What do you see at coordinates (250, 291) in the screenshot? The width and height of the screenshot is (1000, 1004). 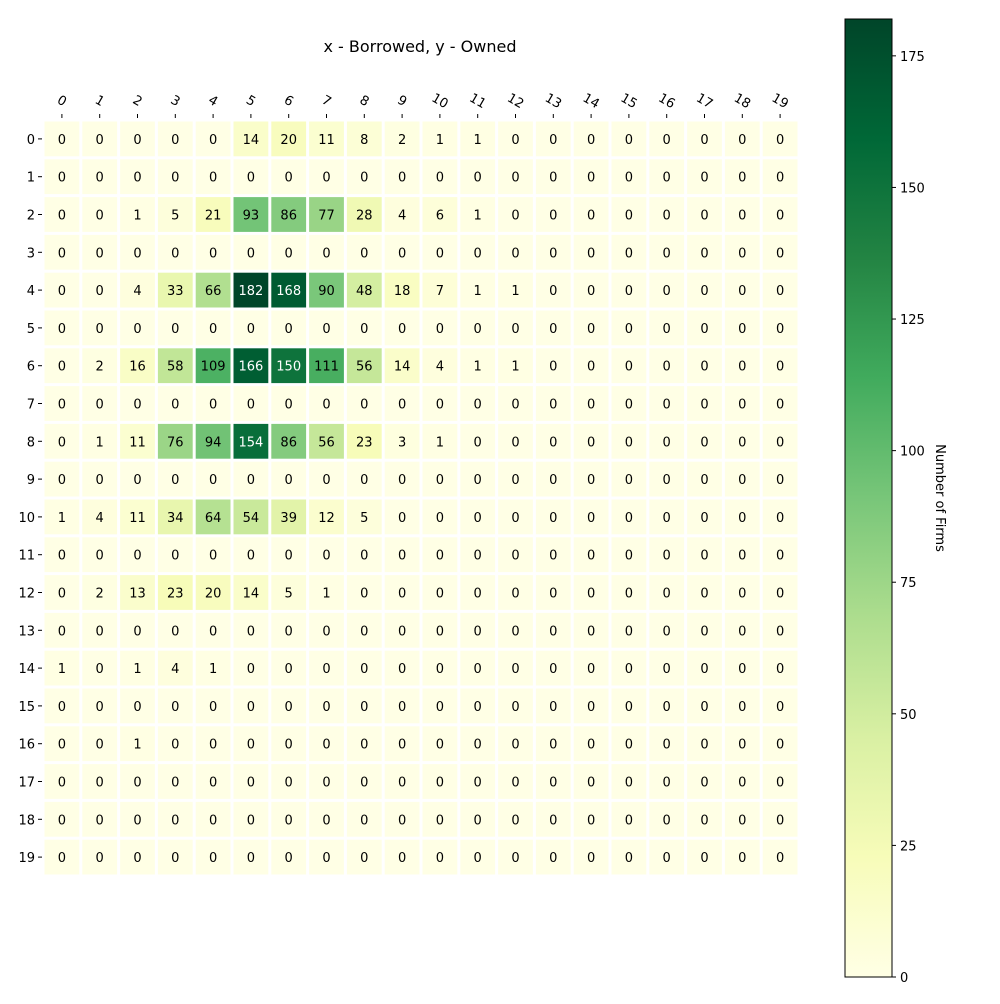 I see `cell-value-label: 182` at bounding box center [250, 291].